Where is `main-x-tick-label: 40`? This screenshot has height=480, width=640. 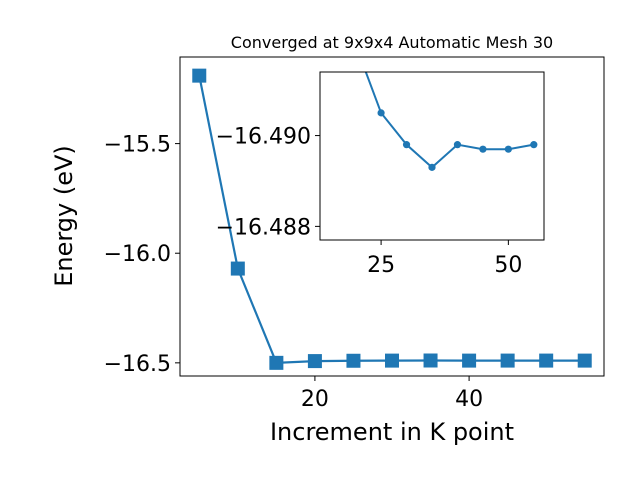 main-x-tick-label: 40 is located at coordinates (469, 399).